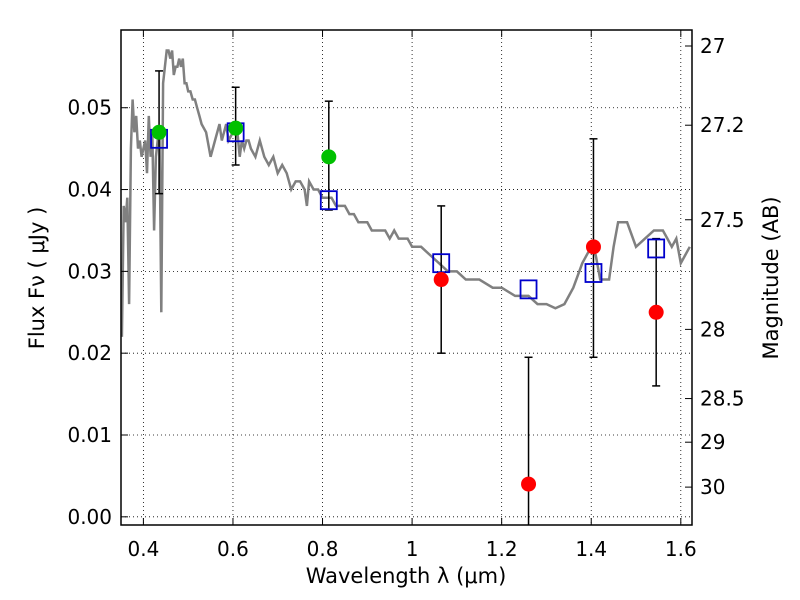 The width and height of the screenshot is (800, 600). What do you see at coordinates (712, 487) in the screenshot?
I see `right-tick-label: 30` at bounding box center [712, 487].